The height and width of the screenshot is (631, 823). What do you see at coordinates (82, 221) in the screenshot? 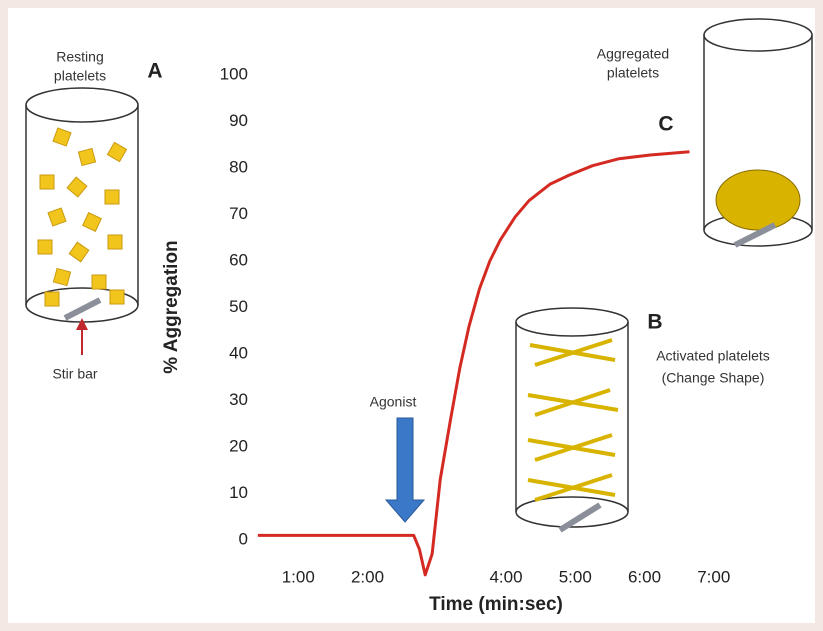
I see `cylinder-a` at bounding box center [82, 221].